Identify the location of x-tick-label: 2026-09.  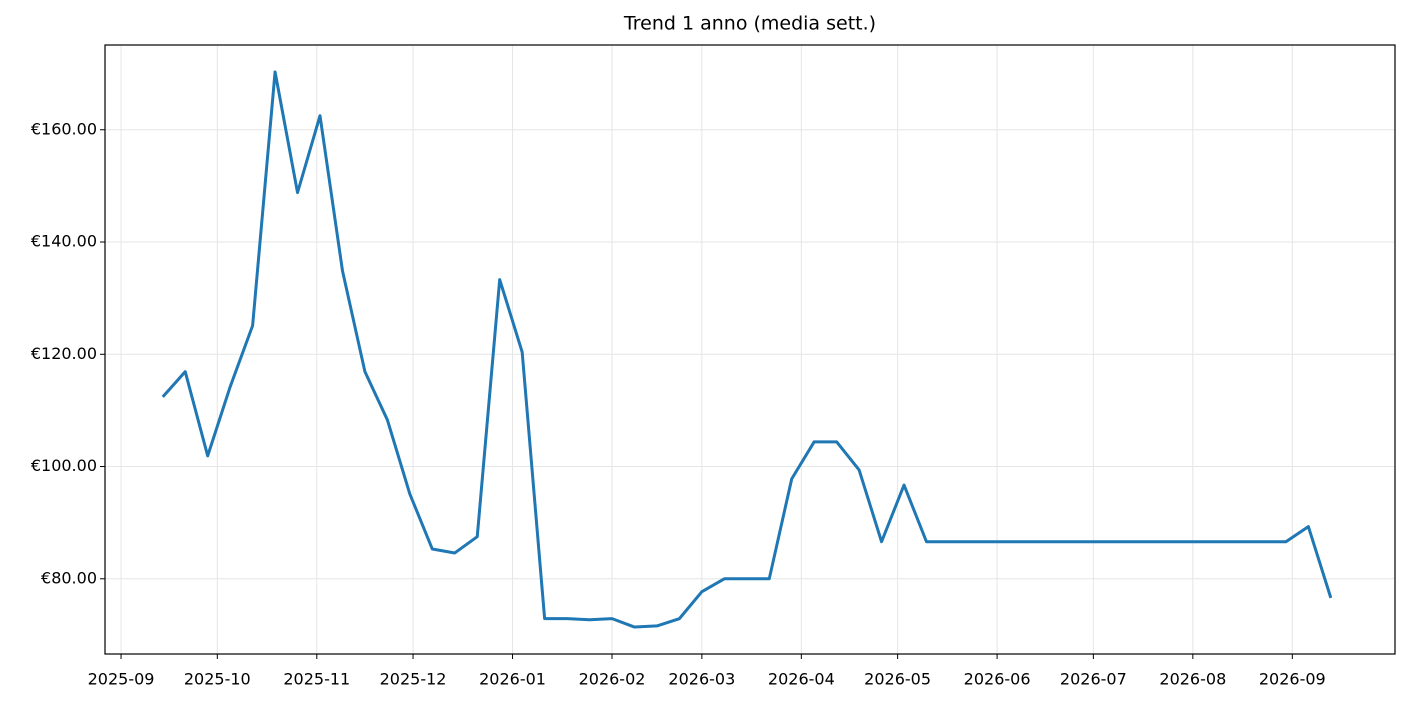
(1292, 679).